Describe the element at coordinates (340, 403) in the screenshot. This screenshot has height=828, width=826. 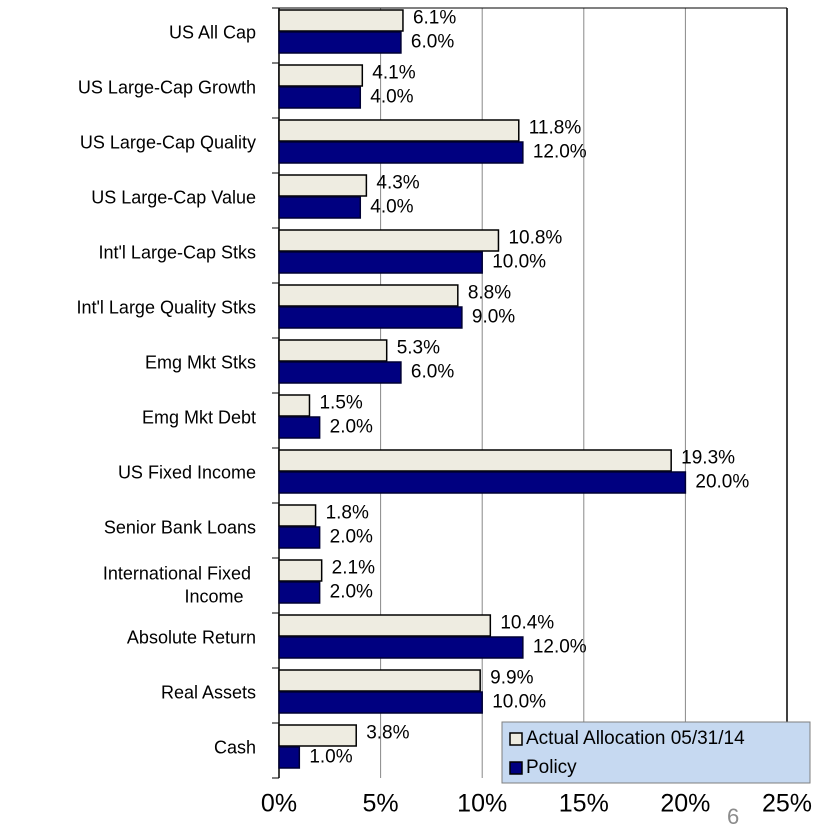
I see `data-label: 1.5%` at that location.